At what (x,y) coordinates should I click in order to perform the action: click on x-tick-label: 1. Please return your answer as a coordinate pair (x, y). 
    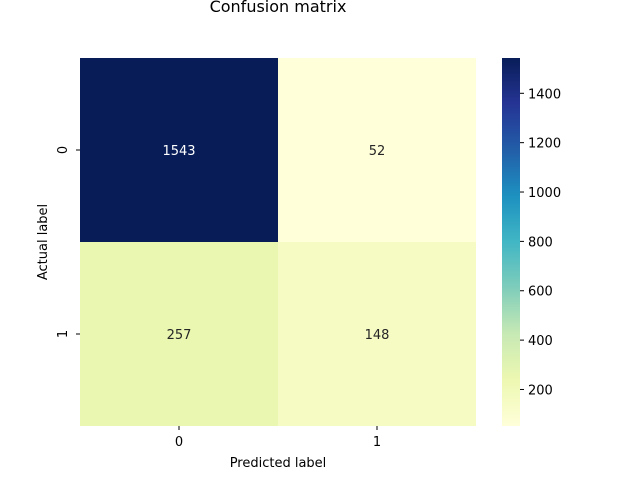
    Looking at the image, I should click on (377, 442).